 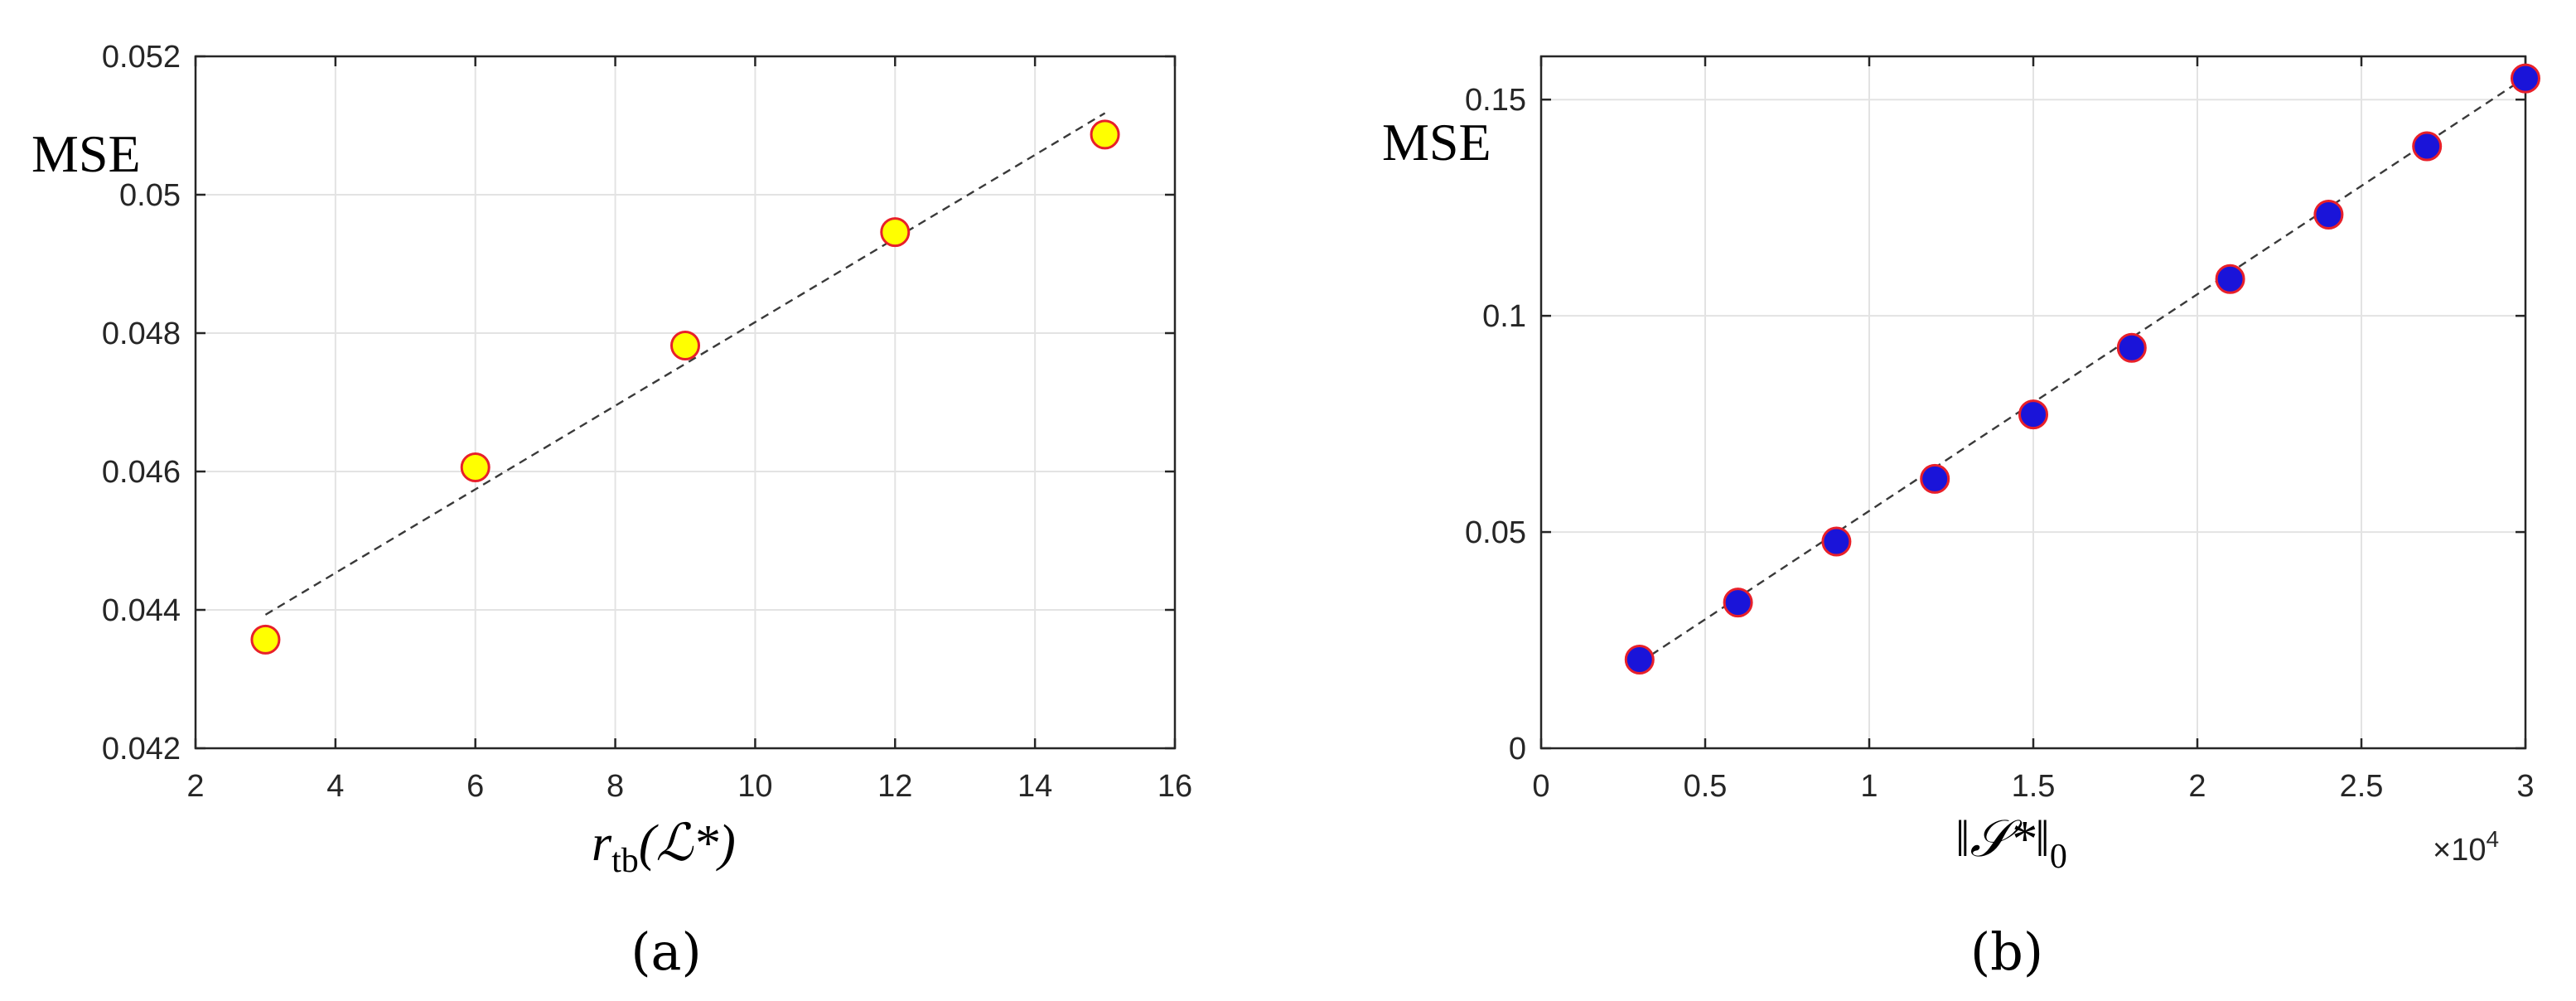 What do you see at coordinates (1436, 142) in the screenshot?
I see `panel-b-ylabel: MSE` at bounding box center [1436, 142].